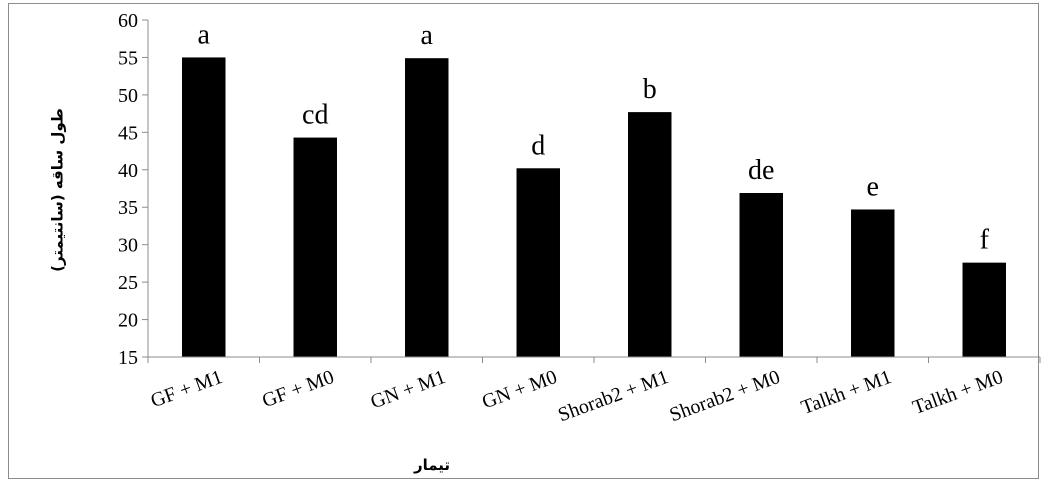 The width and height of the screenshot is (1047, 485). What do you see at coordinates (128, 21) in the screenshot?
I see `y-tick-label: 60` at bounding box center [128, 21].